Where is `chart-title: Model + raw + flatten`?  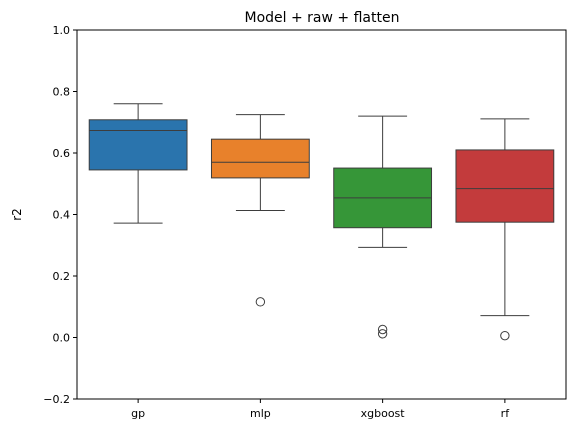
chart-title: Model + raw + flatten is located at coordinates (322, 18).